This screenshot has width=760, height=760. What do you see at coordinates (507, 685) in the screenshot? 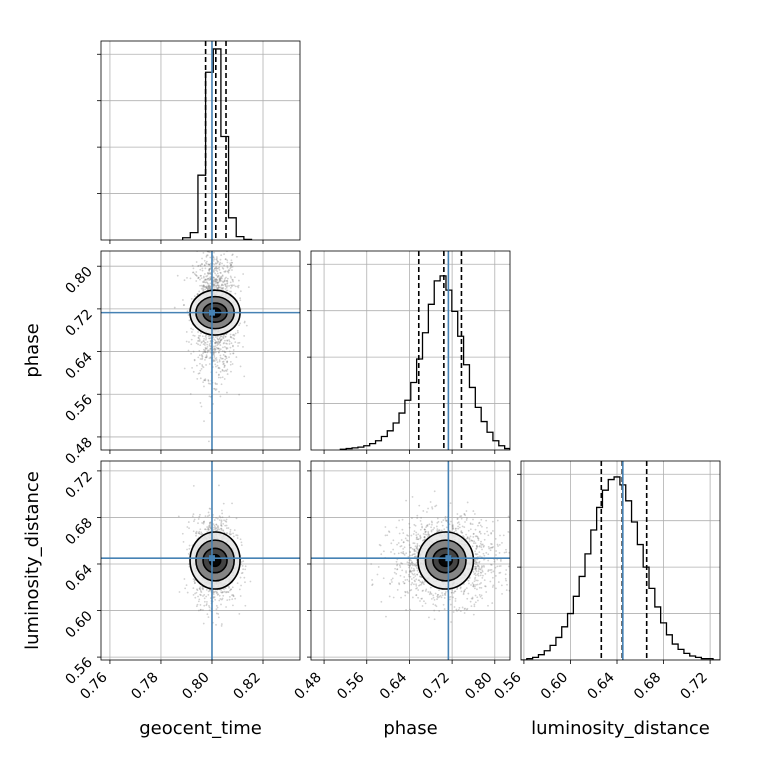
I see `x-tick-label: 0.56` at bounding box center [507, 685].